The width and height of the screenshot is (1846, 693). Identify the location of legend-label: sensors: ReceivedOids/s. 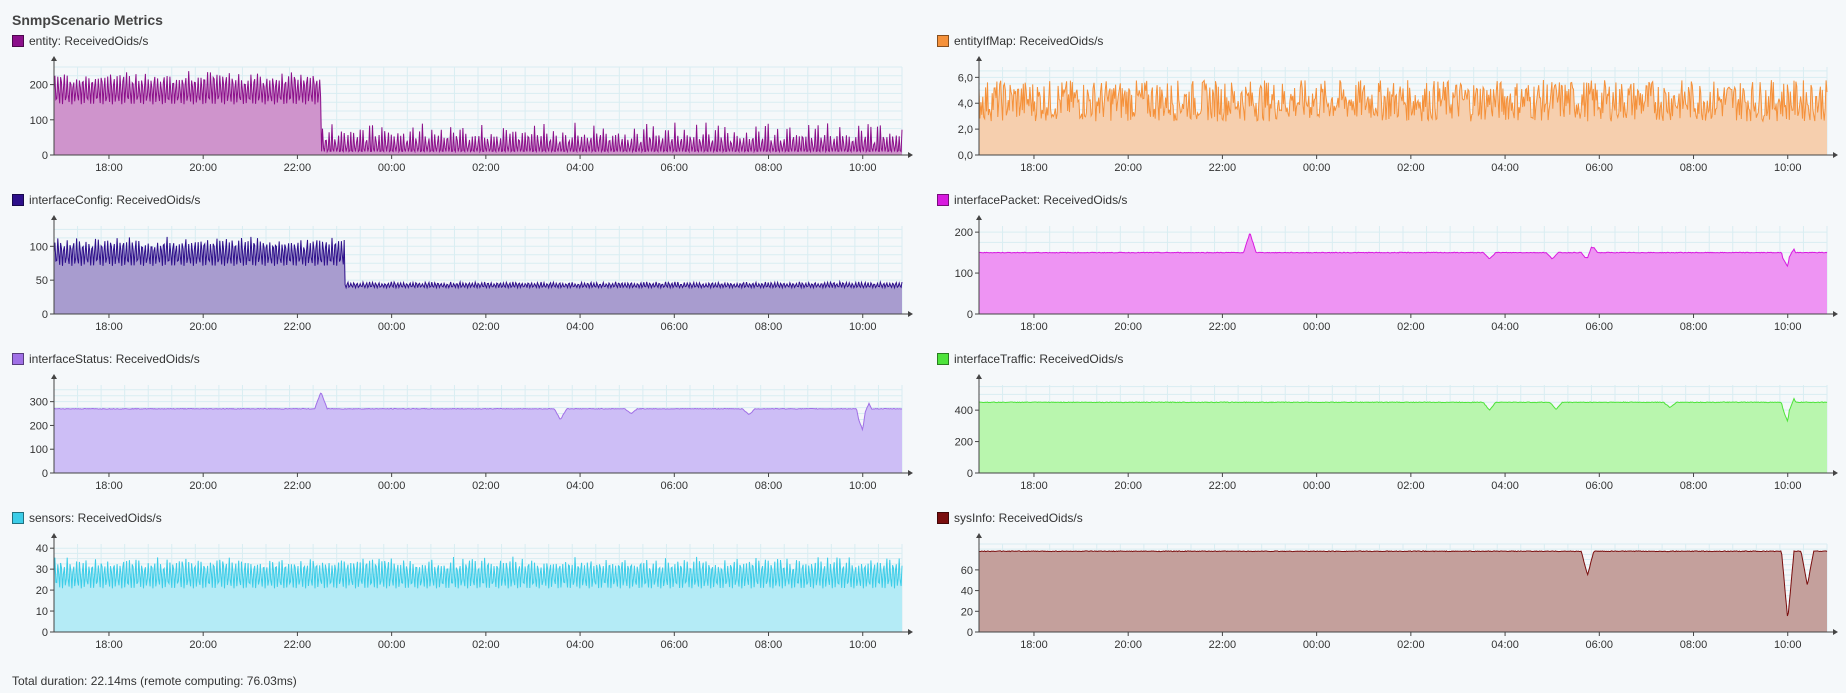
(95, 518).